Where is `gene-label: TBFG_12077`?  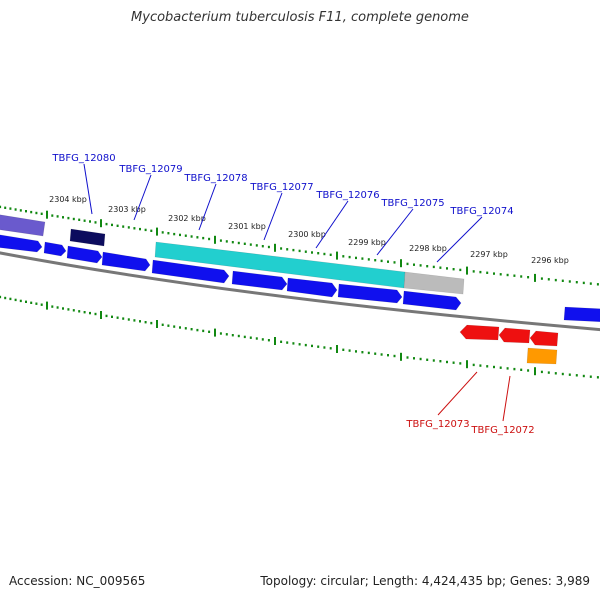
gene-label: TBFG_12077 is located at coordinates (281, 187).